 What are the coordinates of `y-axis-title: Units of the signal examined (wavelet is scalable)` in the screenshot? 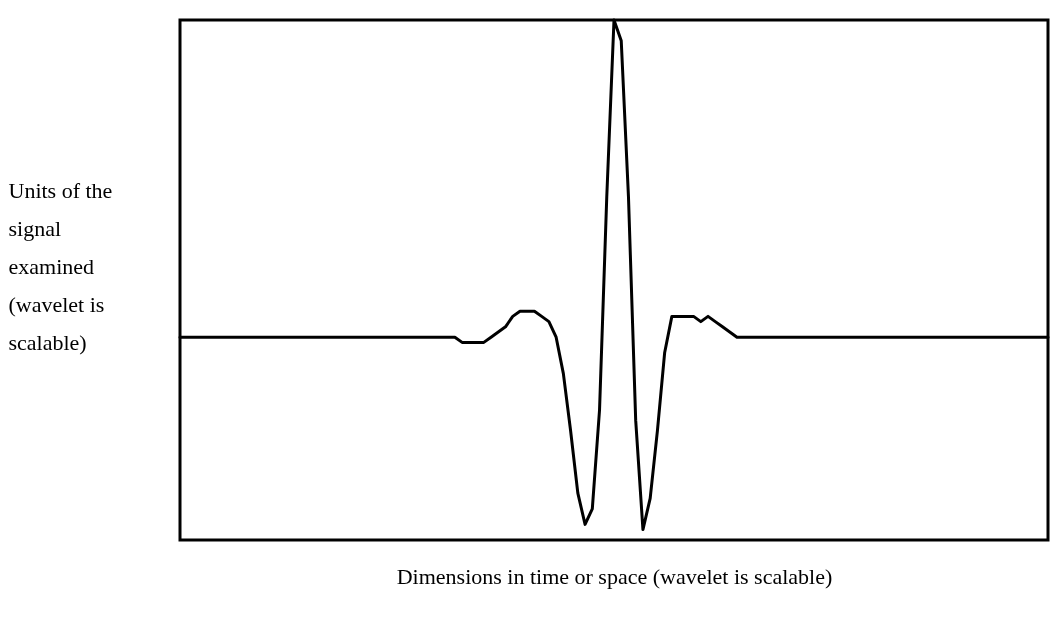 It's located at (60, 266).